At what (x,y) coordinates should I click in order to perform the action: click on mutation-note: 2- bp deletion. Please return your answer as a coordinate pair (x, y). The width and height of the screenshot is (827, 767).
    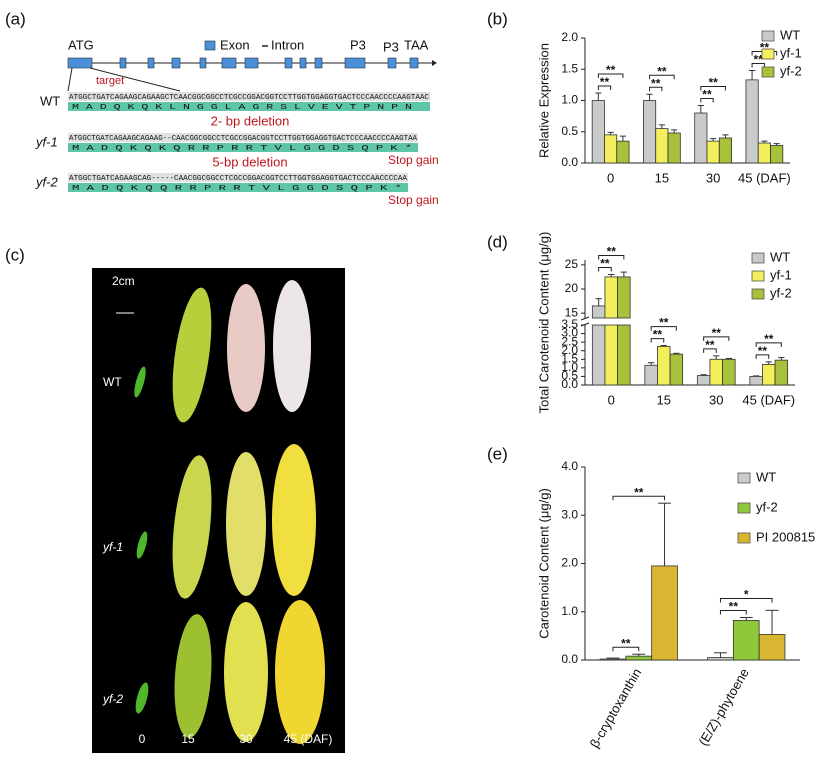
    Looking at the image, I should click on (250, 120).